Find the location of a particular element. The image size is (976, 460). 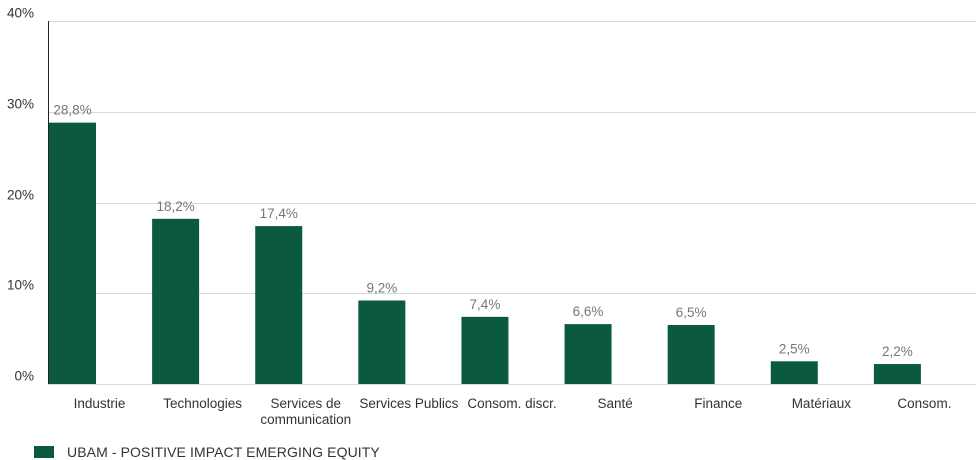

y-axis-tick-labels: 0% 10% 20% 30% 40% is located at coordinates (20, 195).